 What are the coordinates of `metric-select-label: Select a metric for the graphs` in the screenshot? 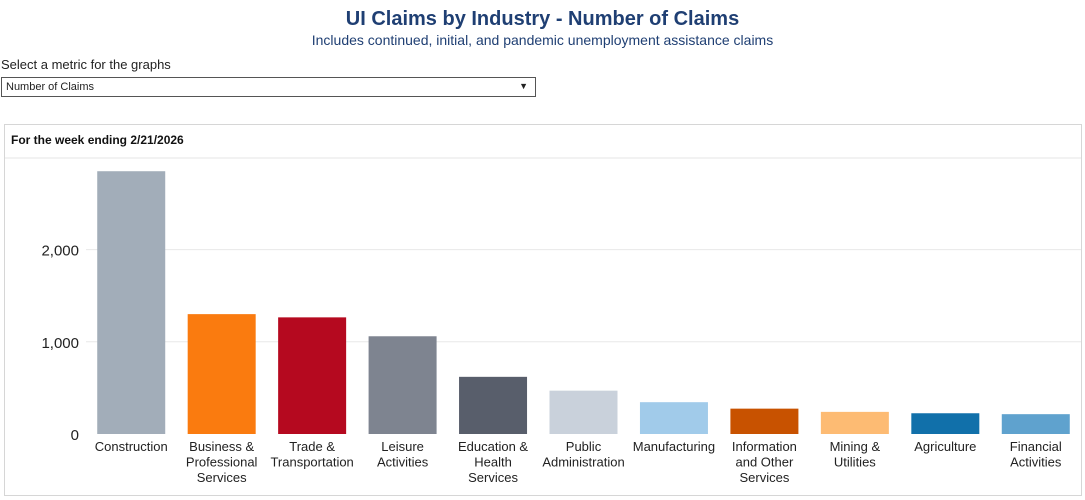 It's located at (86, 64).